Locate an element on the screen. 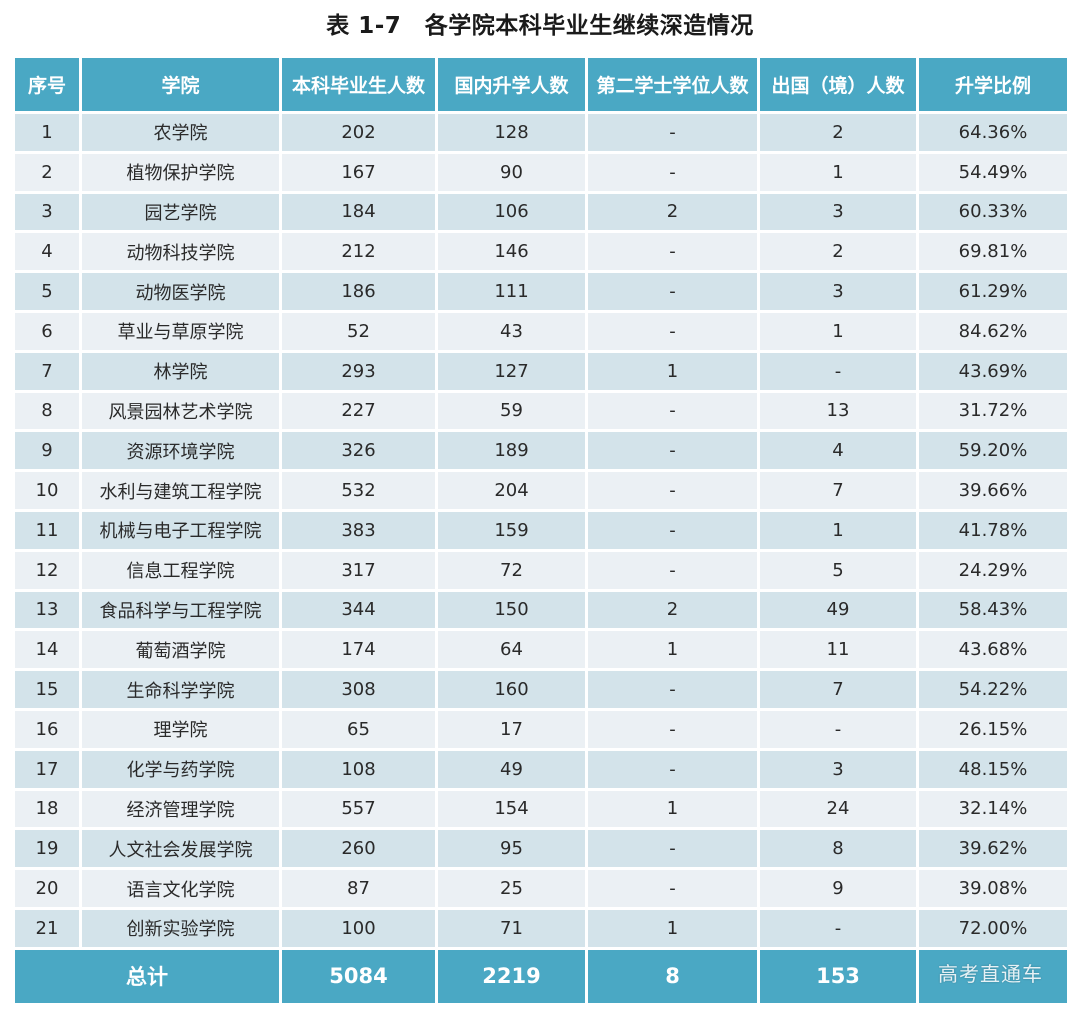 The width and height of the screenshot is (1080, 1011). cell-index: 5 is located at coordinates (47, 291).